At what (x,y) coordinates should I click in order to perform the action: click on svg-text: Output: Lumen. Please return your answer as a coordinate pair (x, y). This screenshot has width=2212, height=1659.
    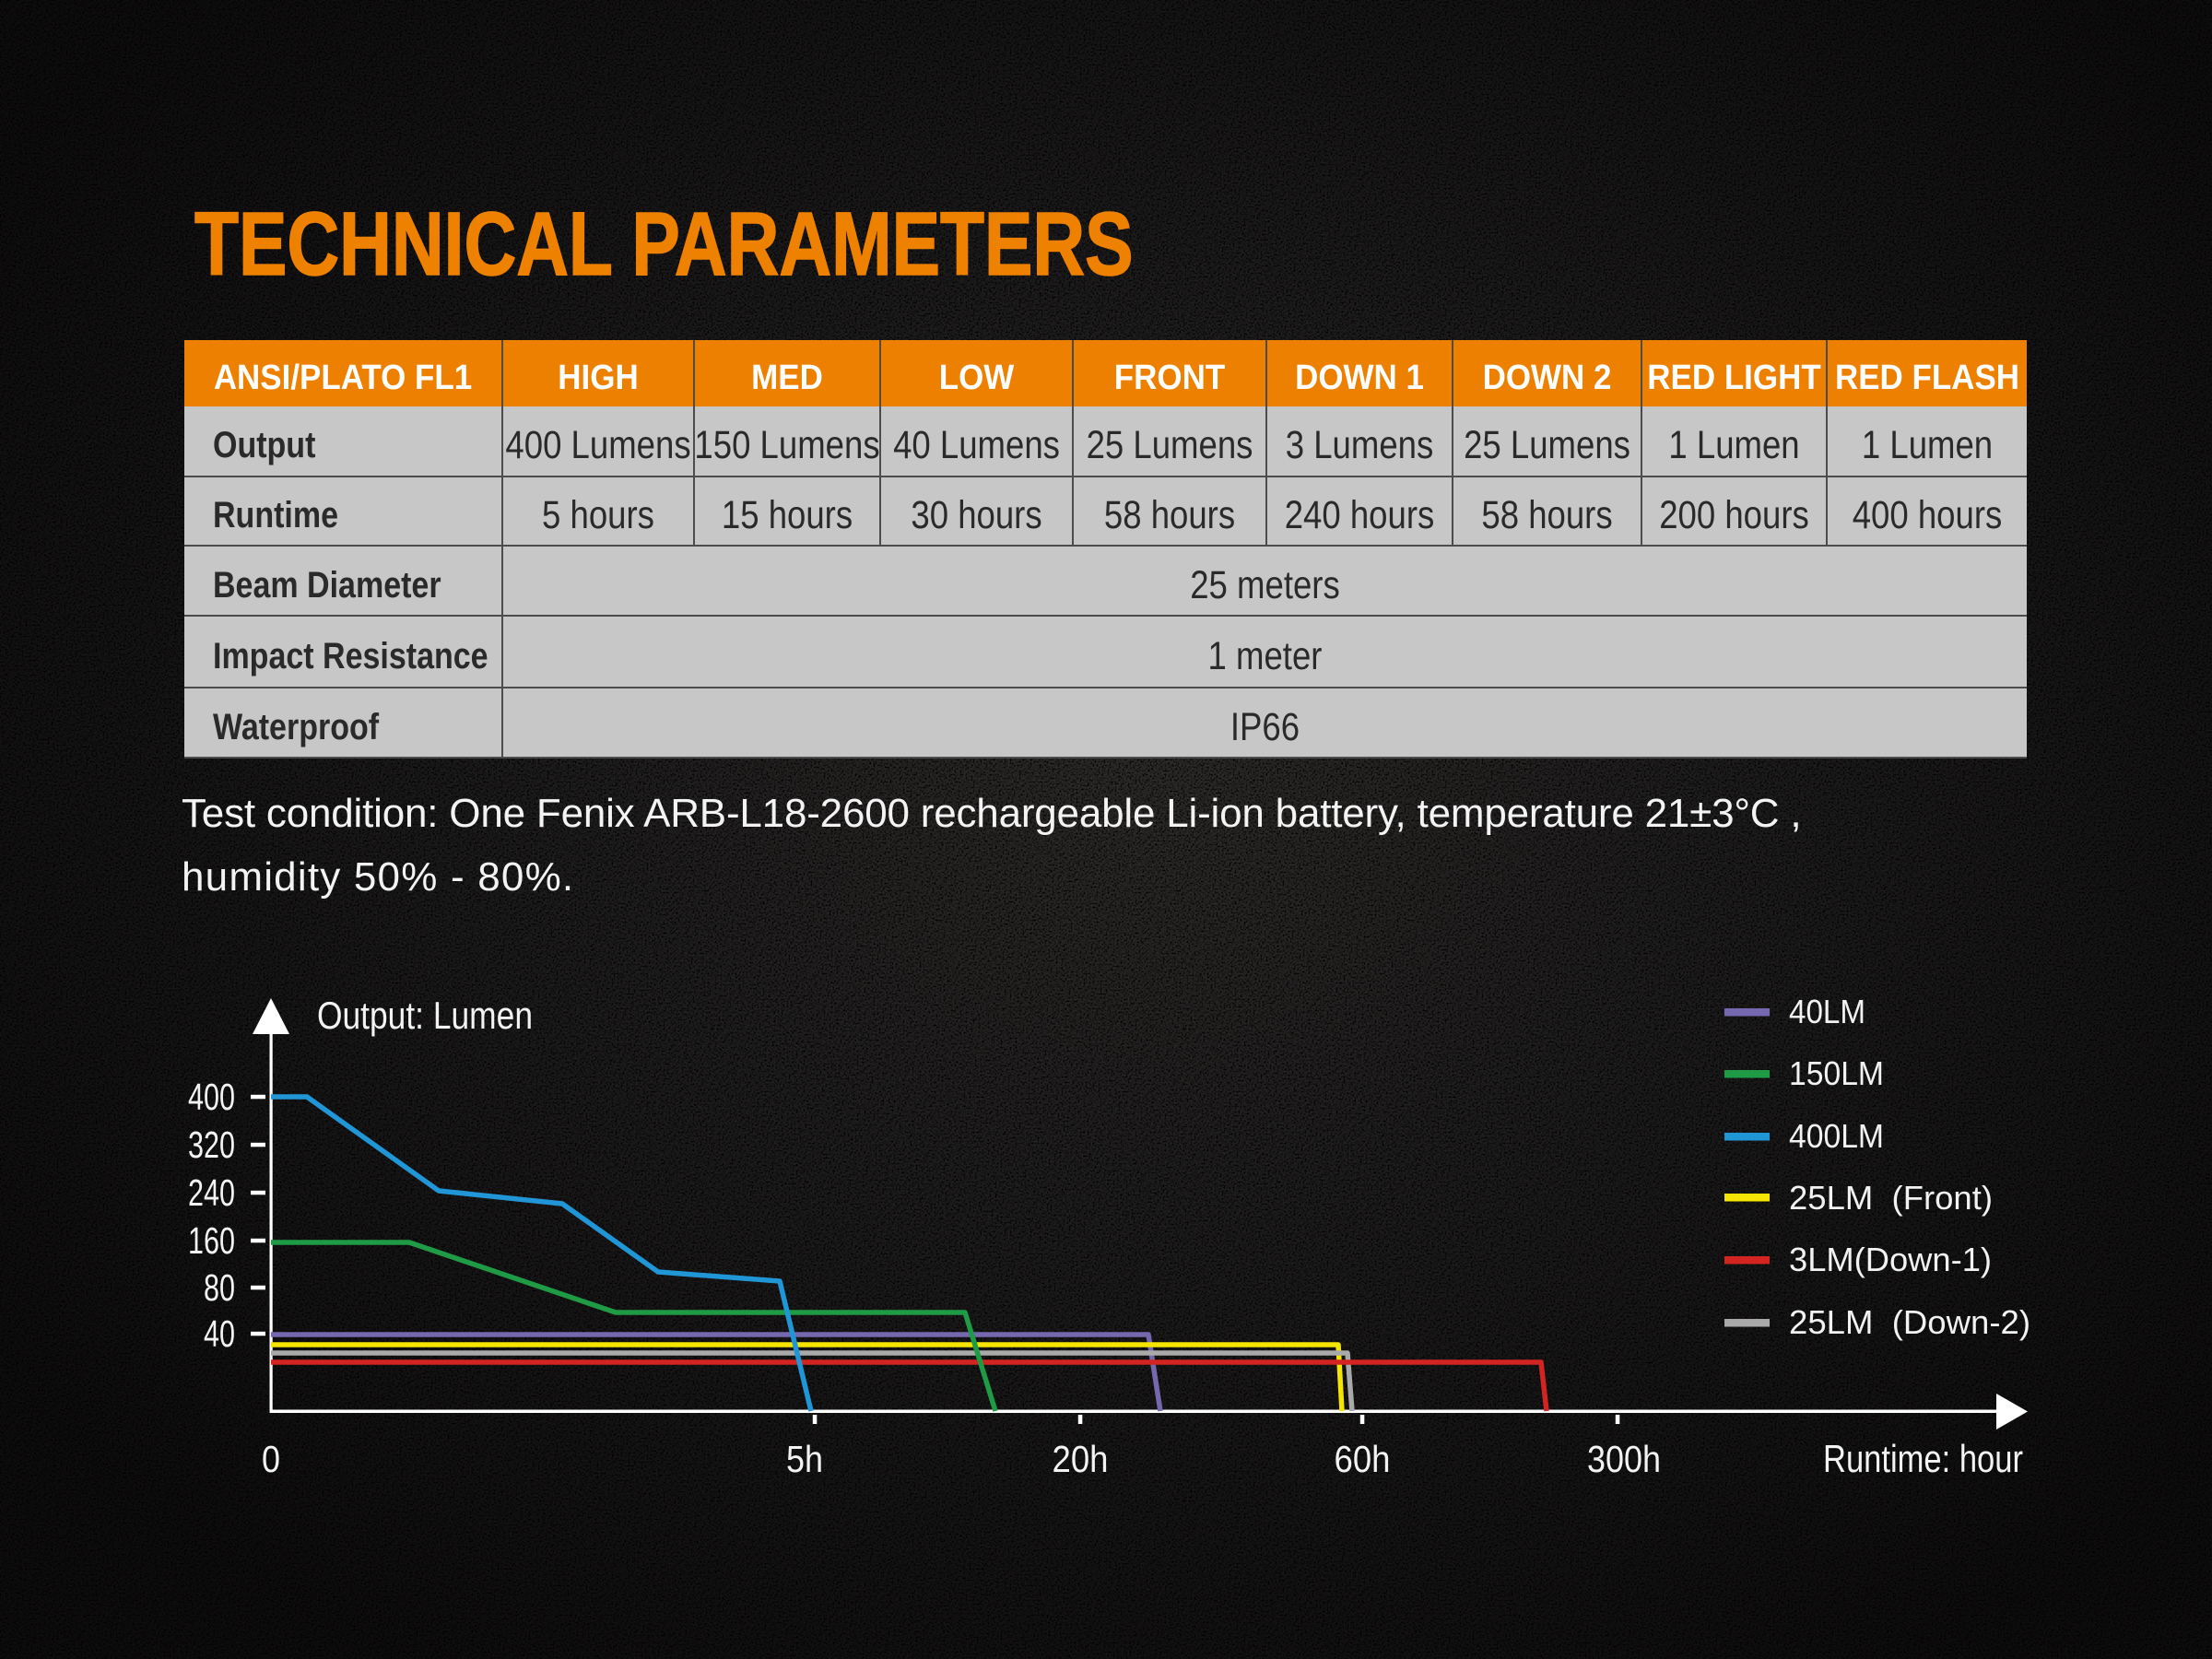
    Looking at the image, I should click on (425, 1015).